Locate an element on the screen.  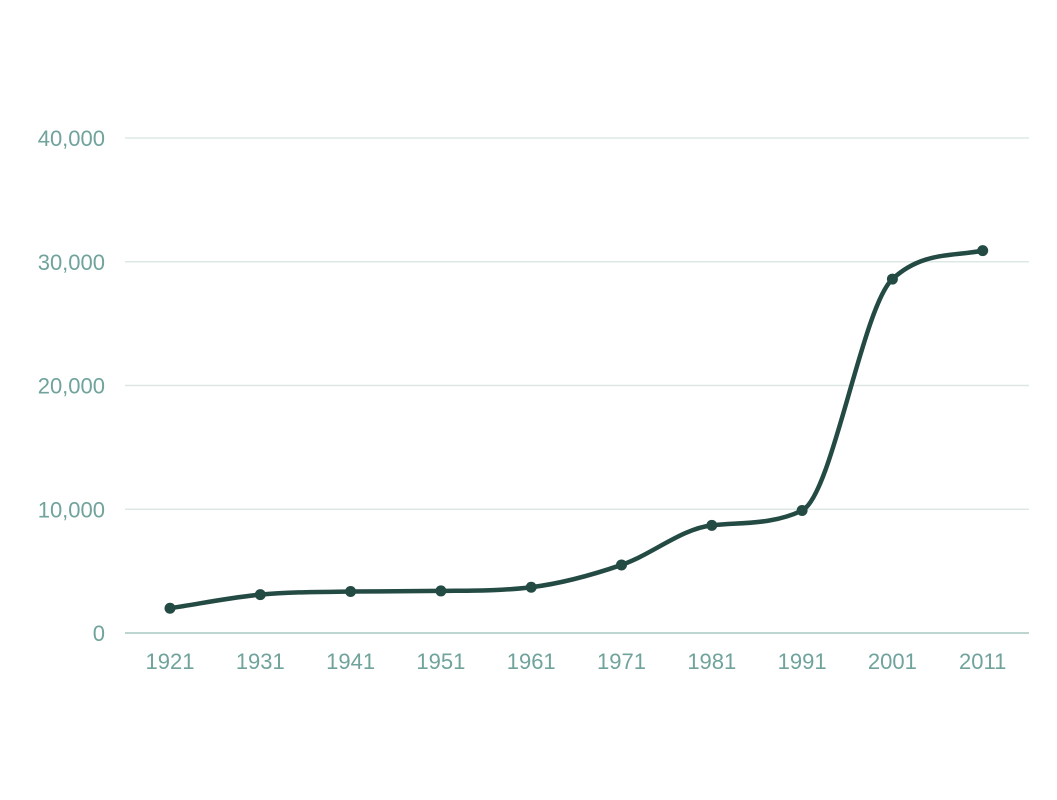
x-tick-label: 1941 is located at coordinates (350, 661).